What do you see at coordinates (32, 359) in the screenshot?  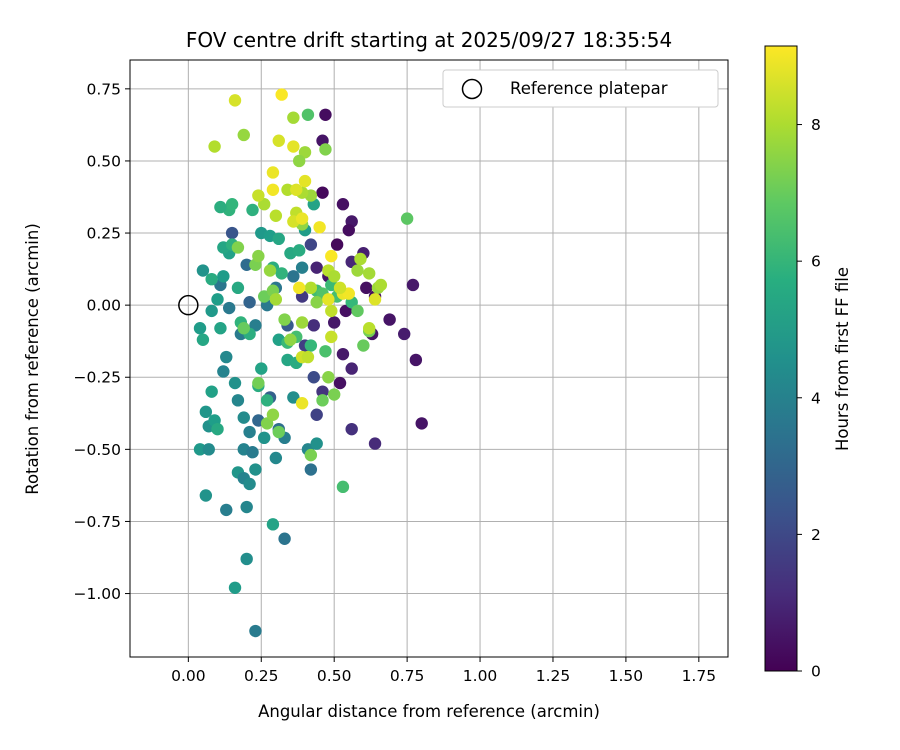 I see `y-axis-label: Rotation from reference (arcmin)` at bounding box center [32, 359].